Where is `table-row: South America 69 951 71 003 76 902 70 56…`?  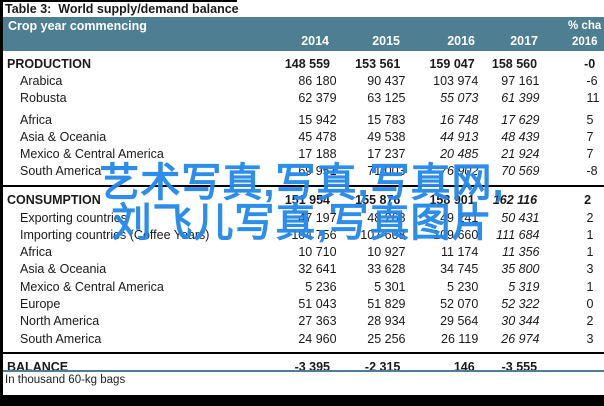 table-row: South America 69 951 71 003 76 902 70 56… is located at coordinates (303, 171).